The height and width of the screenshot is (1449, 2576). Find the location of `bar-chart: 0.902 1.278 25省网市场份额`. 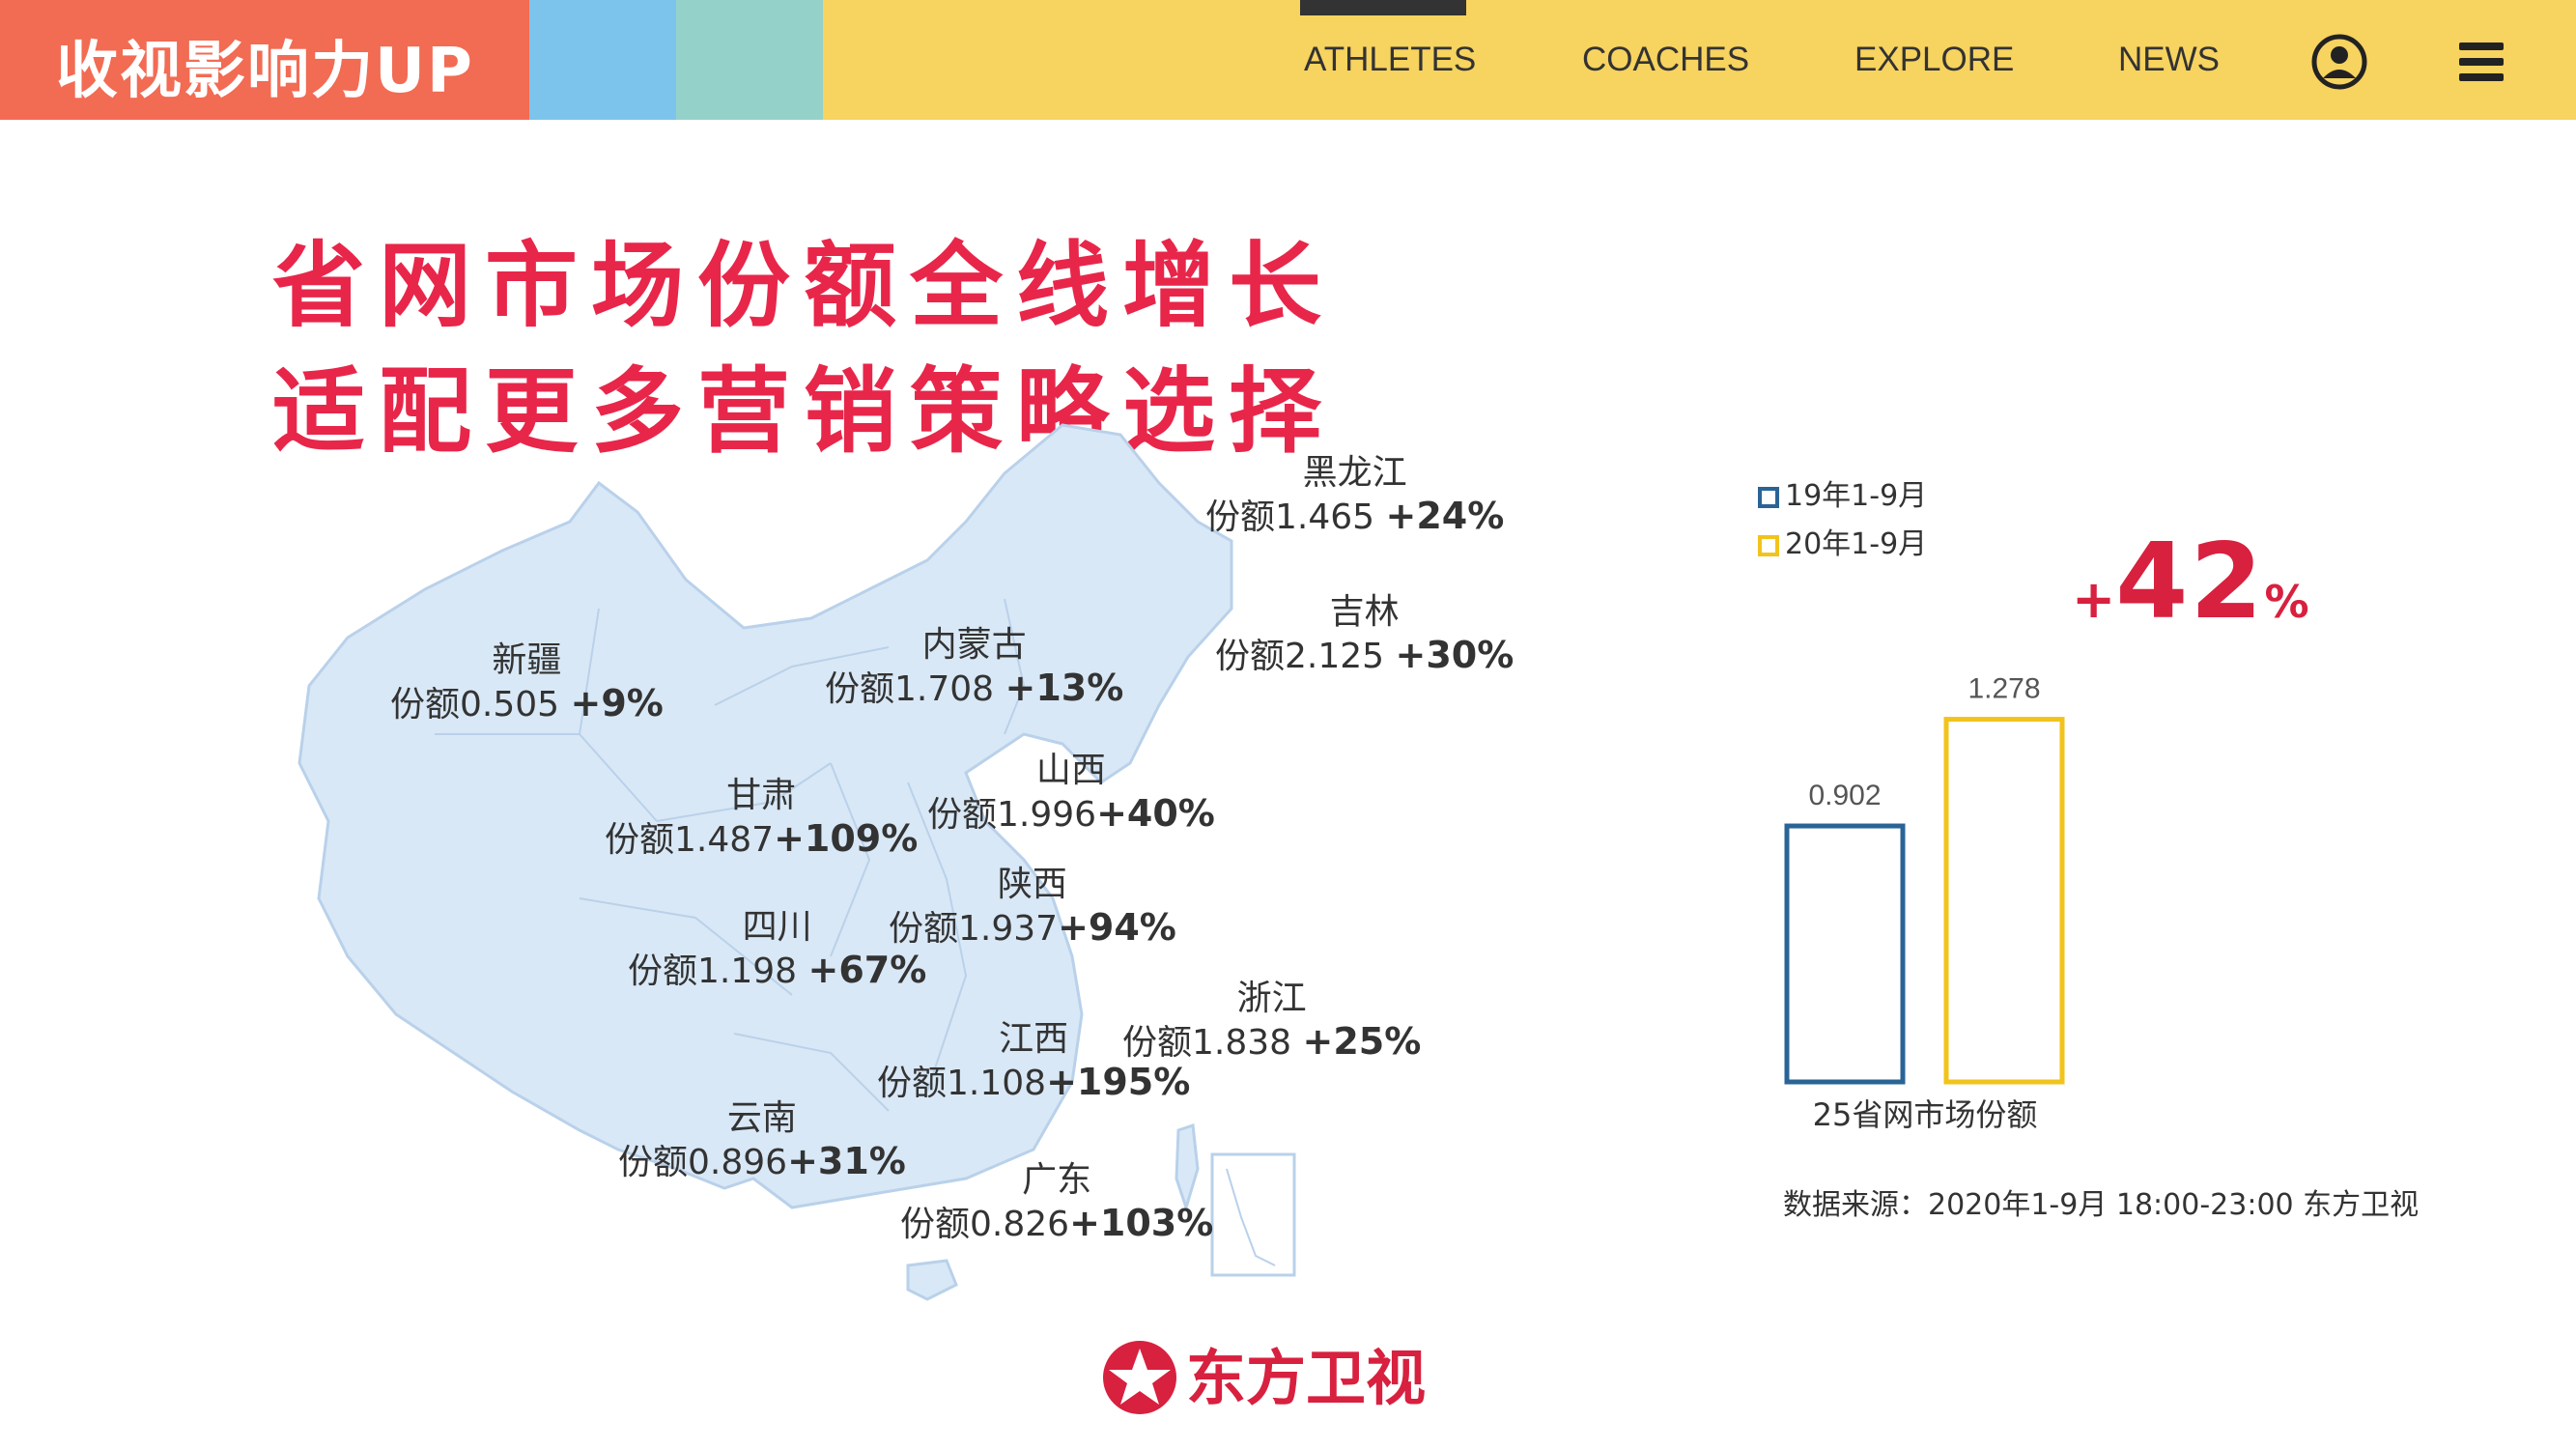

bar-chart: 0.902 1.278 25省网市场份额 is located at coordinates (1924, 903).